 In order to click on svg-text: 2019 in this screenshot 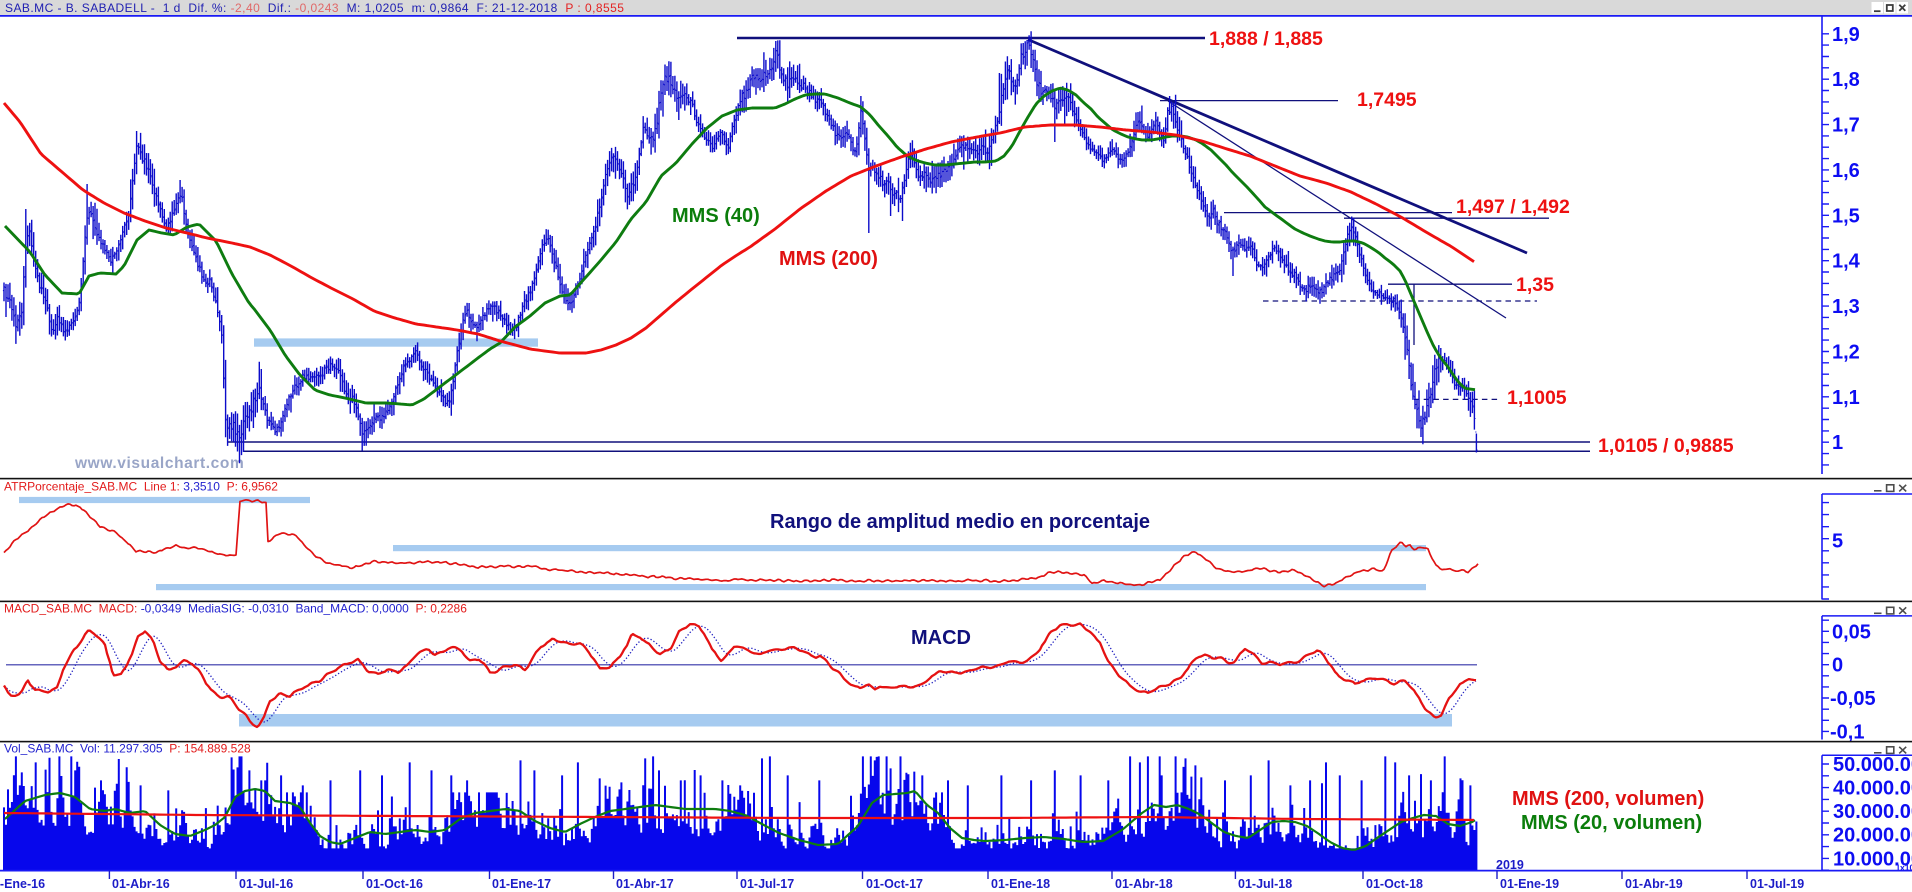, I will do `click(1510, 865)`.